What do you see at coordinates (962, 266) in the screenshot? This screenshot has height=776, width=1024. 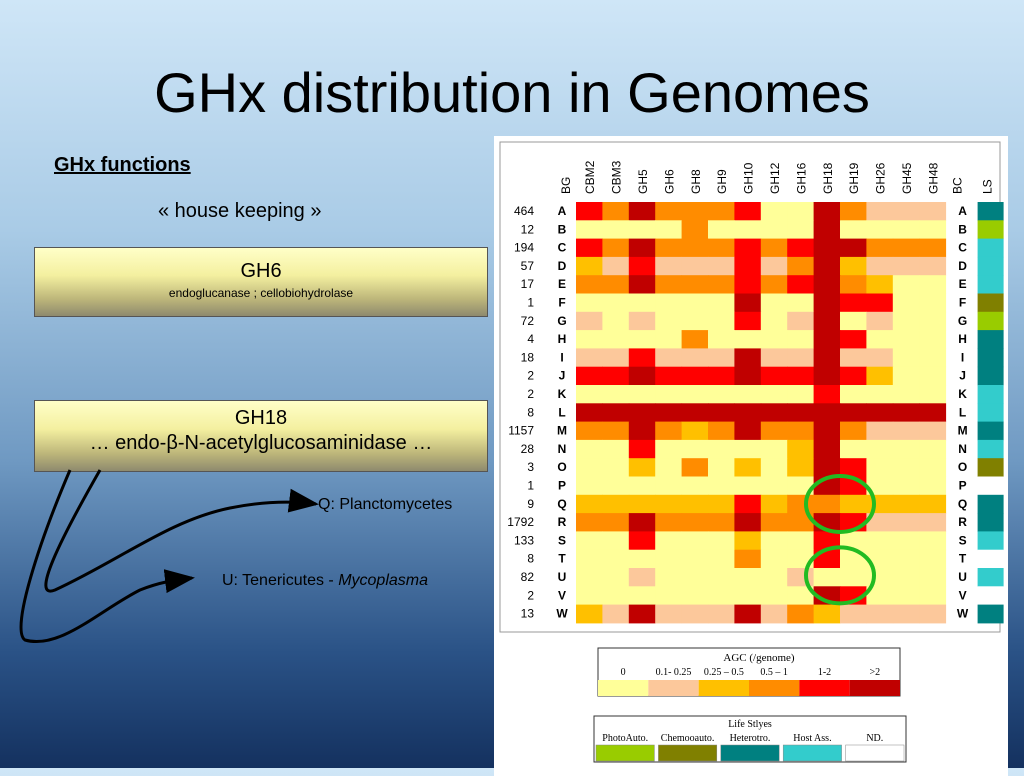 I see `bc-label: D` at bounding box center [962, 266].